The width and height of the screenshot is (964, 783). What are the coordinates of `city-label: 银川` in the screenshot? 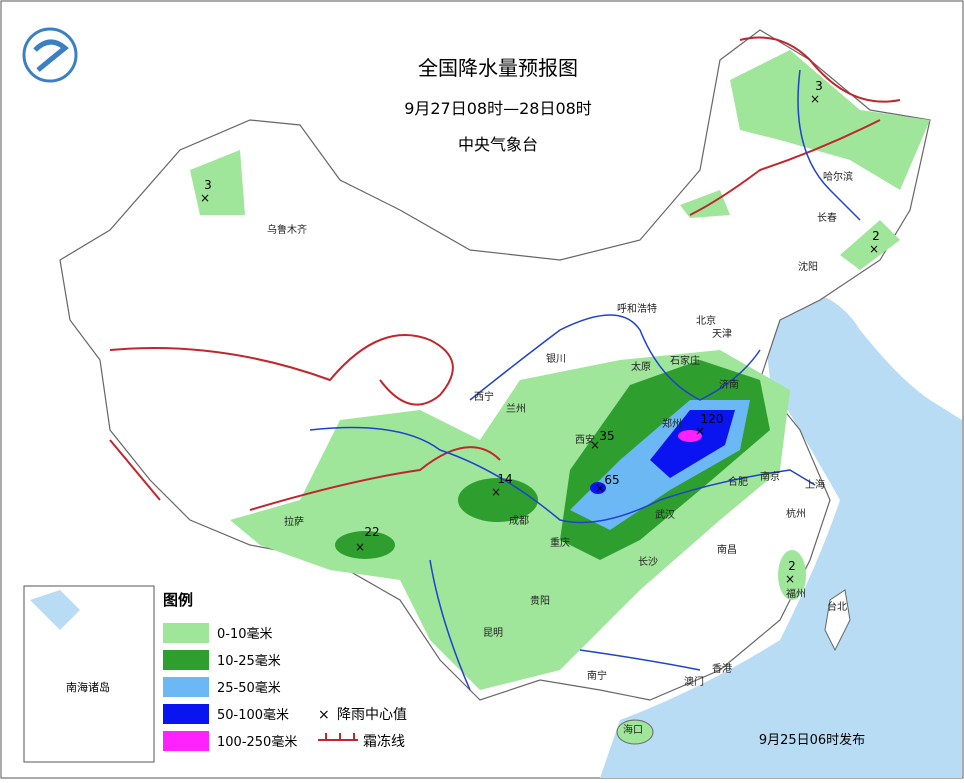 It's located at (556, 358).